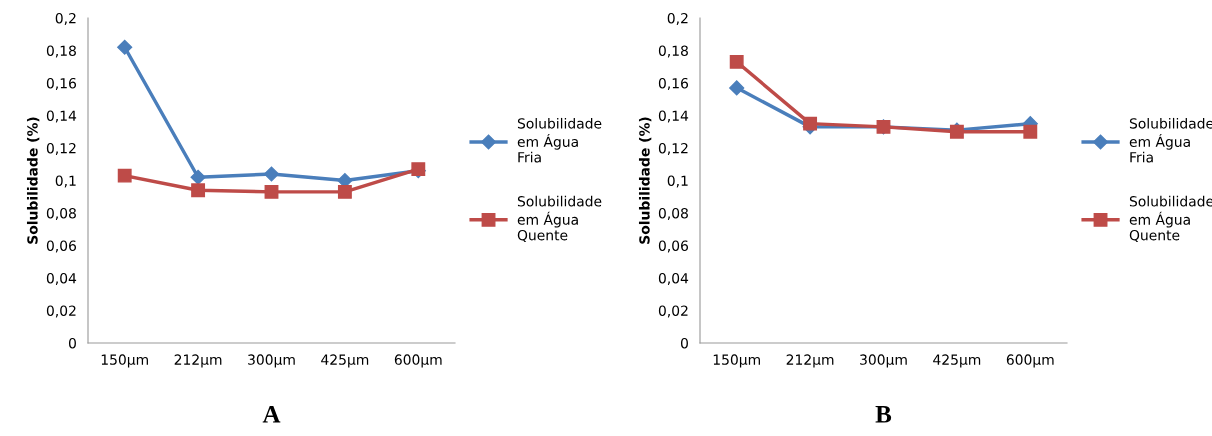 This screenshot has width=1212, height=436. What do you see at coordinates (883, 414) in the screenshot?
I see `text: B` at bounding box center [883, 414].